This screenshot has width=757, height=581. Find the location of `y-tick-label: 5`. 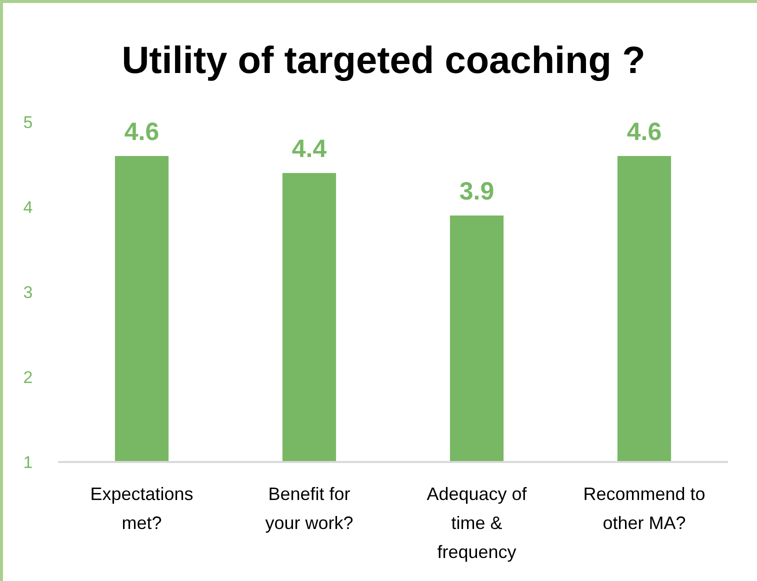

y-tick-label: 5 is located at coordinates (28, 122).